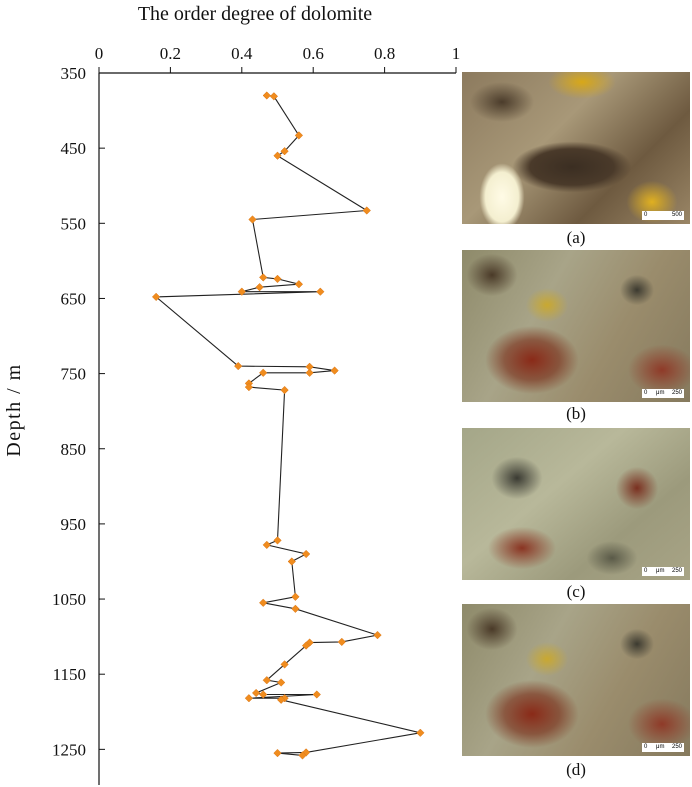 Image resolution: width=692 pixels, height=787 pixels. What do you see at coordinates (255, 14) in the screenshot?
I see `x-axis-title: The order degree of dolomite` at bounding box center [255, 14].